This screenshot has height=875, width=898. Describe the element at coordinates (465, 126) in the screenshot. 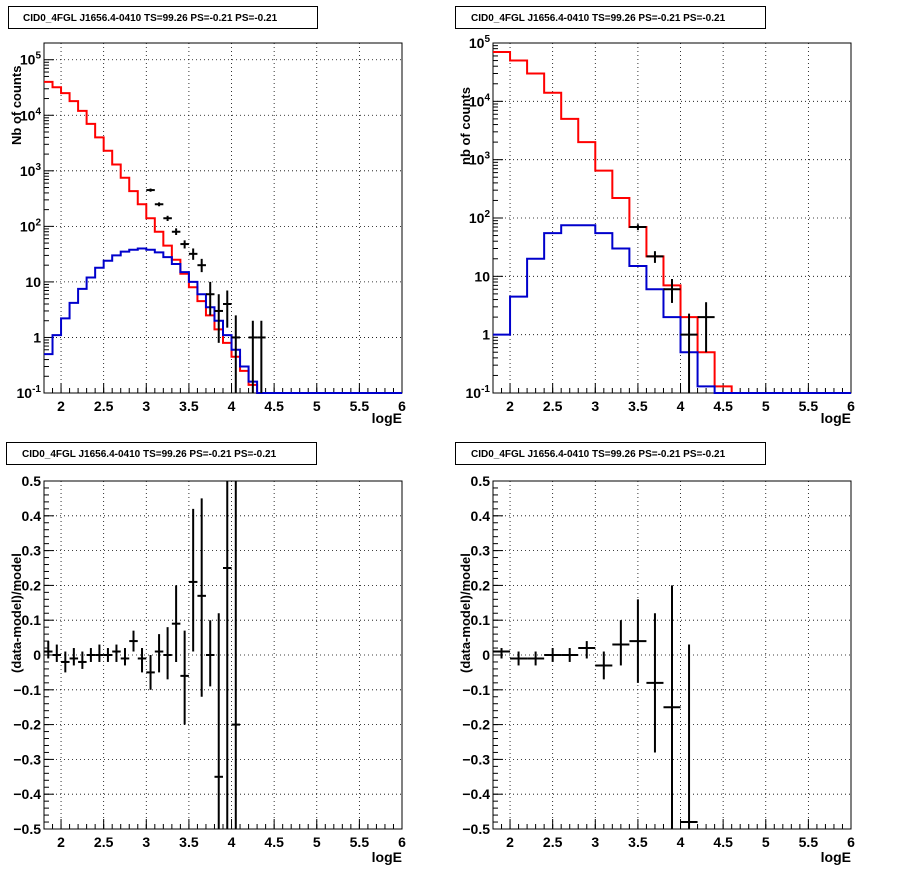

I see `y-axis-label: nb of counts` at that location.